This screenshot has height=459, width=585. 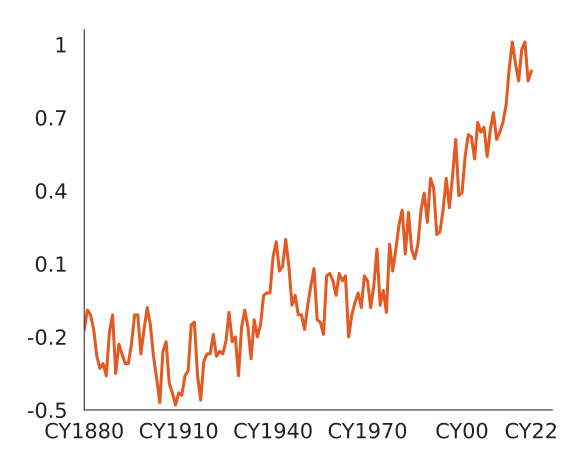 I want to click on x-tick-label: CY1940, so click(x=273, y=430).